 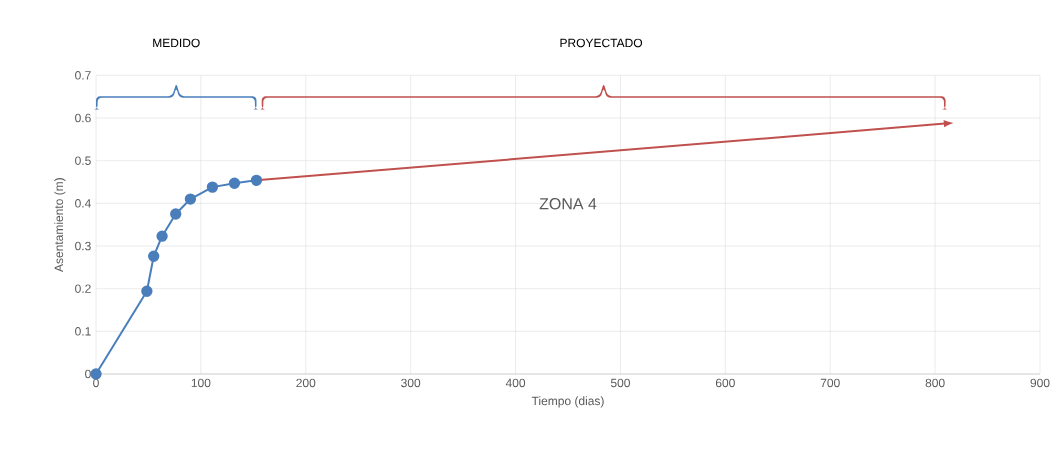 What do you see at coordinates (60, 225) in the screenshot?
I see `y-axis-title: Asentamiento (m)` at bounding box center [60, 225].